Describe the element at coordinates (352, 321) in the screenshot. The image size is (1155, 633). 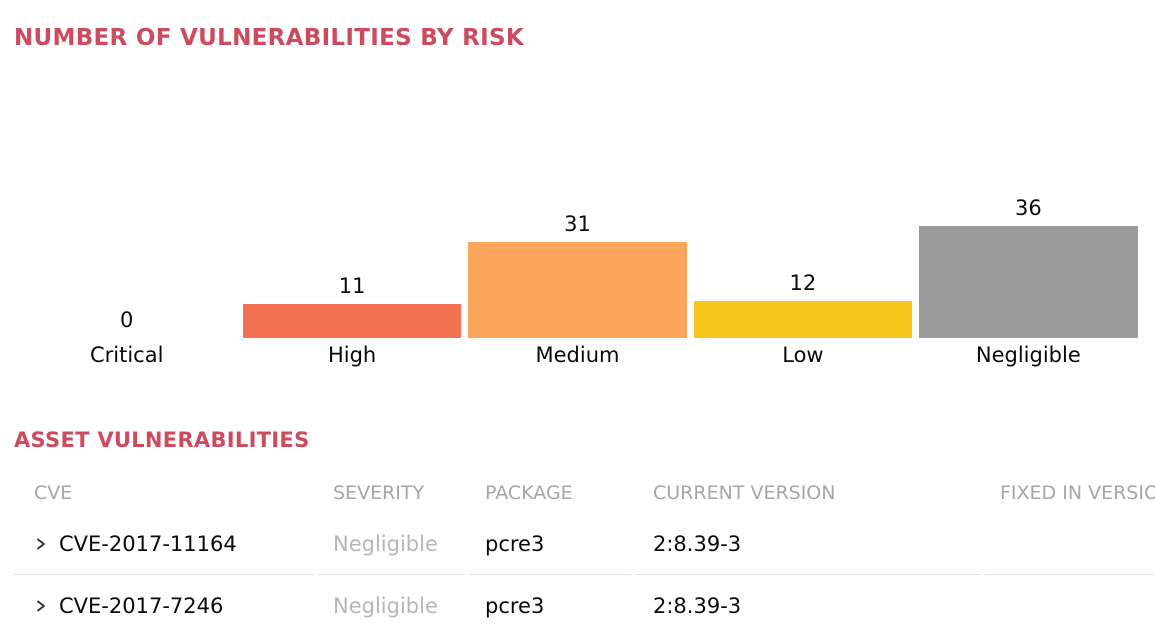
I see `bar-high` at that location.